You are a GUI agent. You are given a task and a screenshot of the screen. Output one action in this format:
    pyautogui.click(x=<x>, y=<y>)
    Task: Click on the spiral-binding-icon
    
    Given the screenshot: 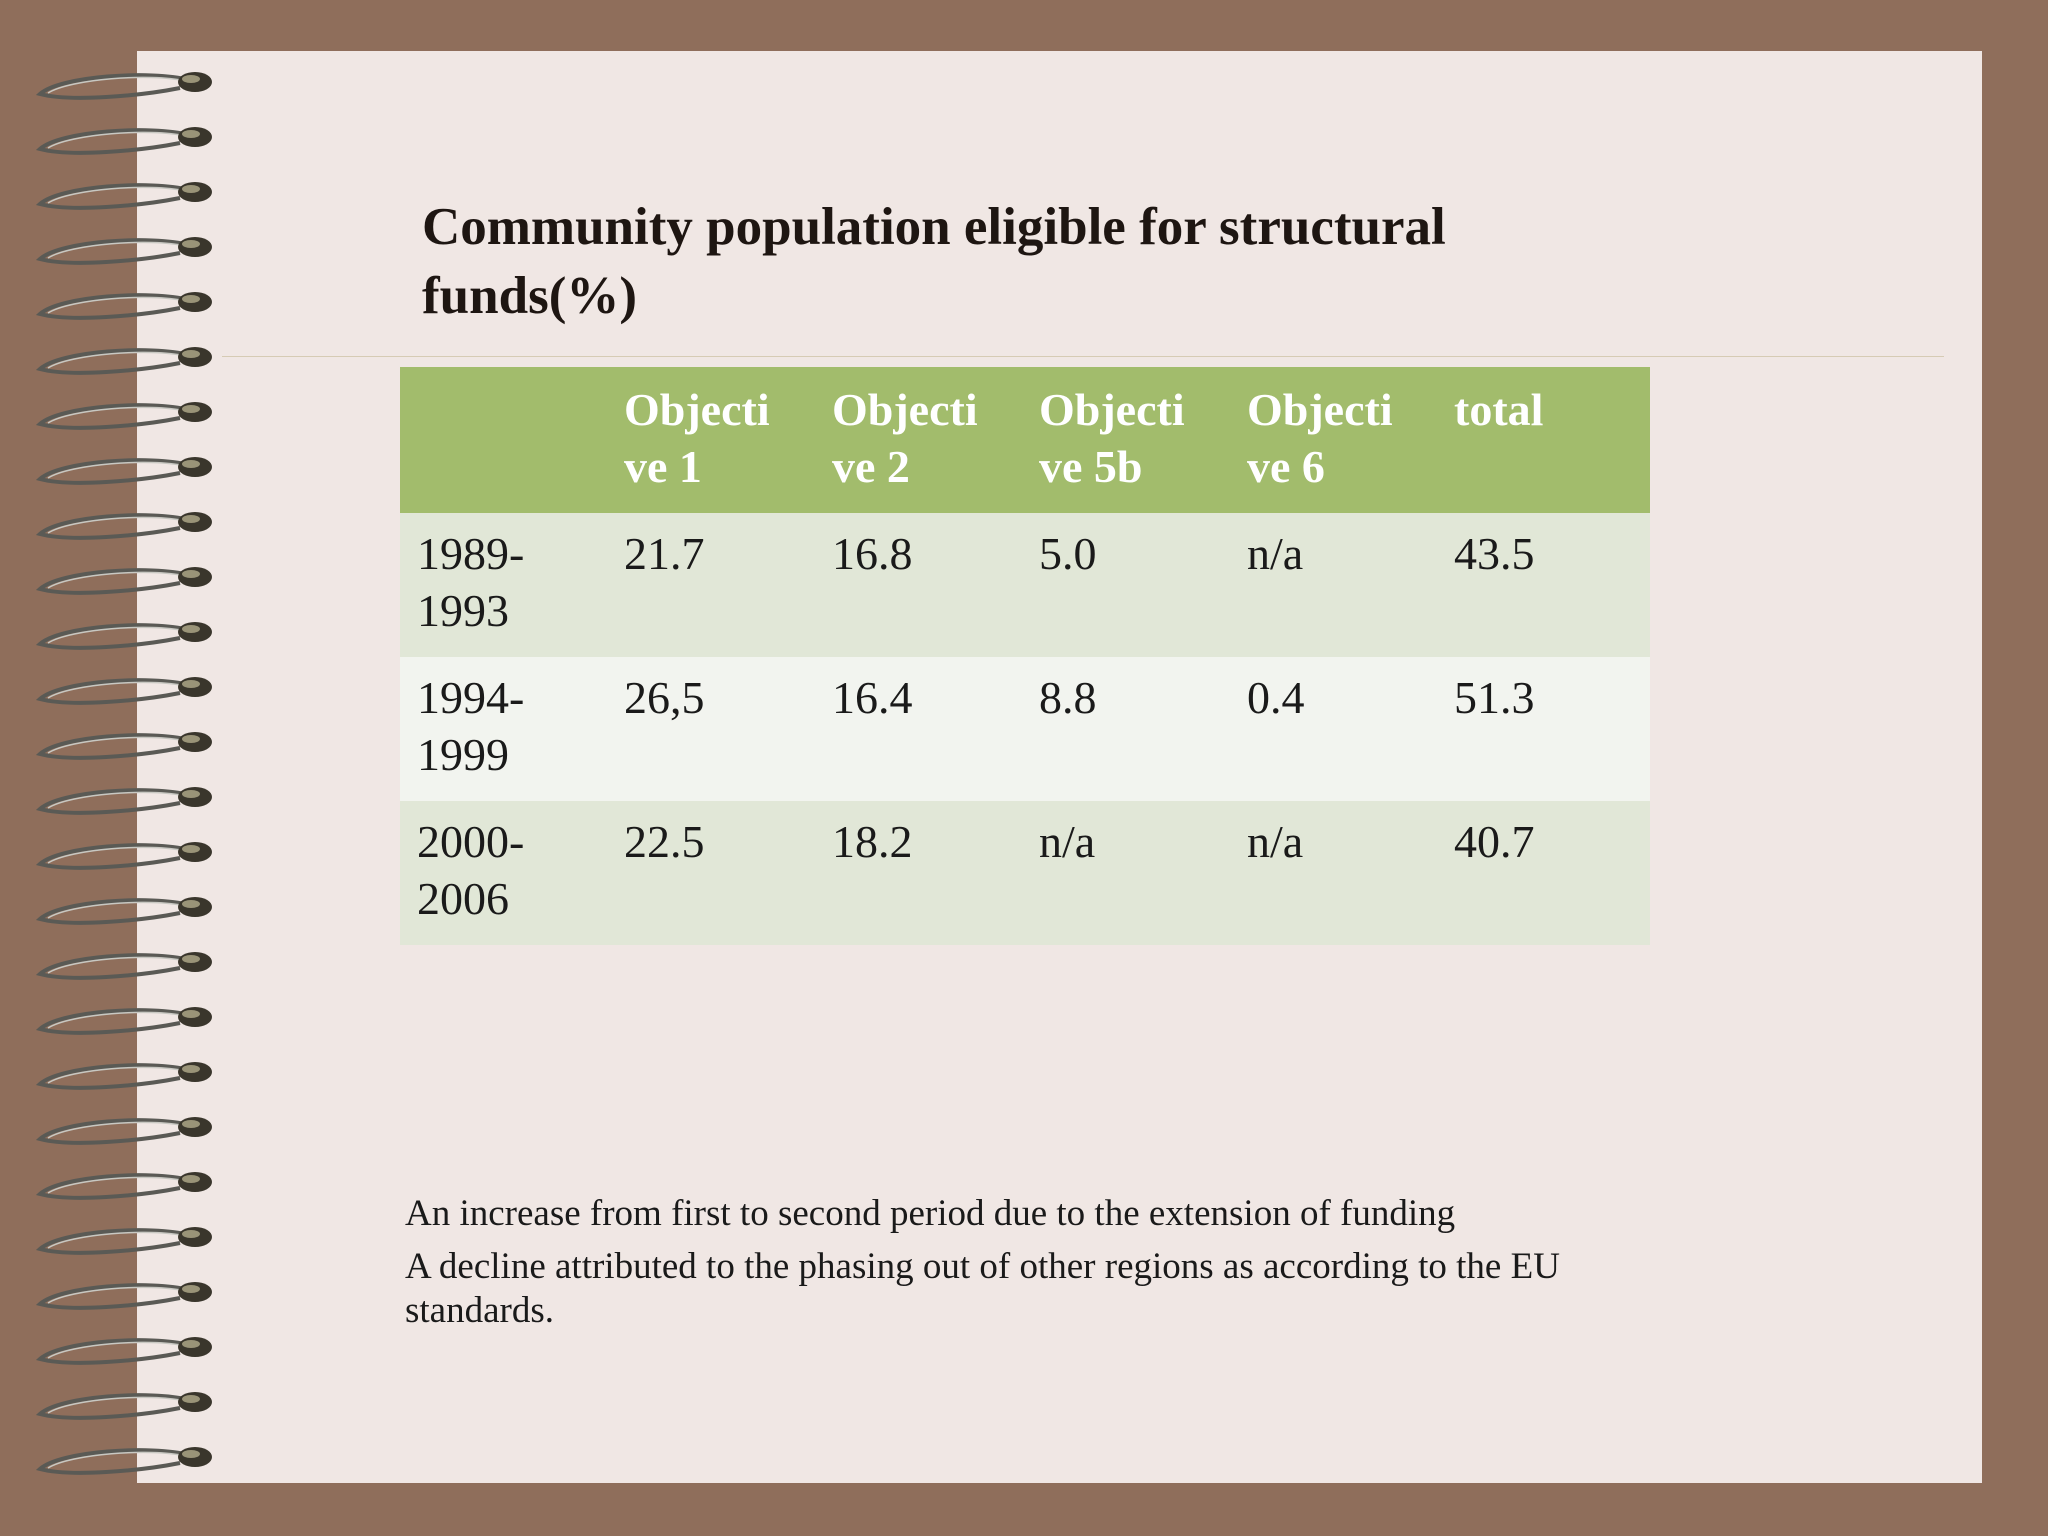 What is the action you would take?
    pyautogui.click(x=123, y=773)
    